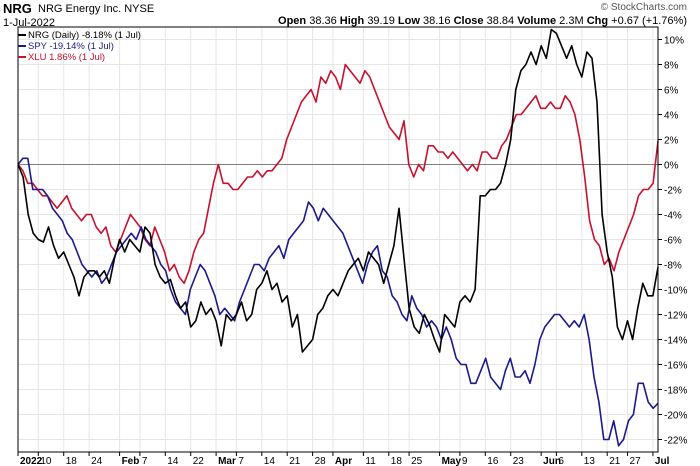  What do you see at coordinates (537, 21) in the screenshot?
I see `volume-label: Volume` at bounding box center [537, 21].